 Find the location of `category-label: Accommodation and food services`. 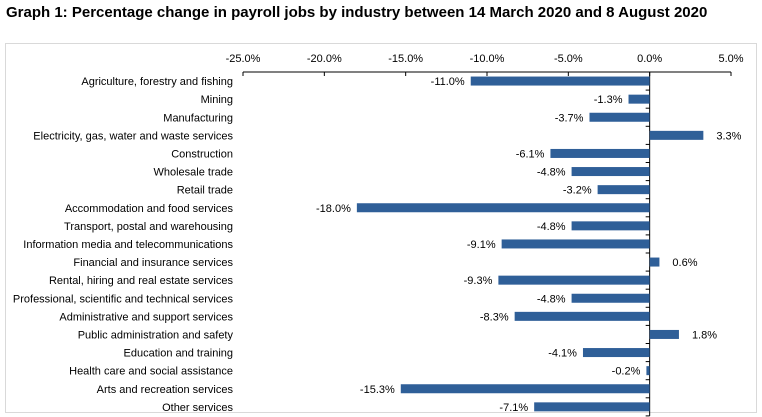

category-label: Accommodation and food services is located at coordinates (149, 209).